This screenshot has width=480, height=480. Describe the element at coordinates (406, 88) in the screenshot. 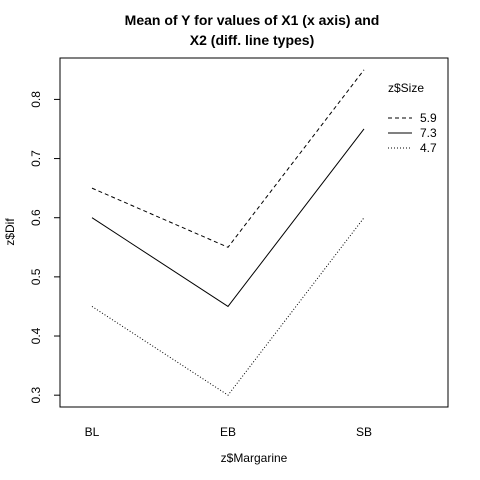

I see `legend-title: z$Size` at that location.